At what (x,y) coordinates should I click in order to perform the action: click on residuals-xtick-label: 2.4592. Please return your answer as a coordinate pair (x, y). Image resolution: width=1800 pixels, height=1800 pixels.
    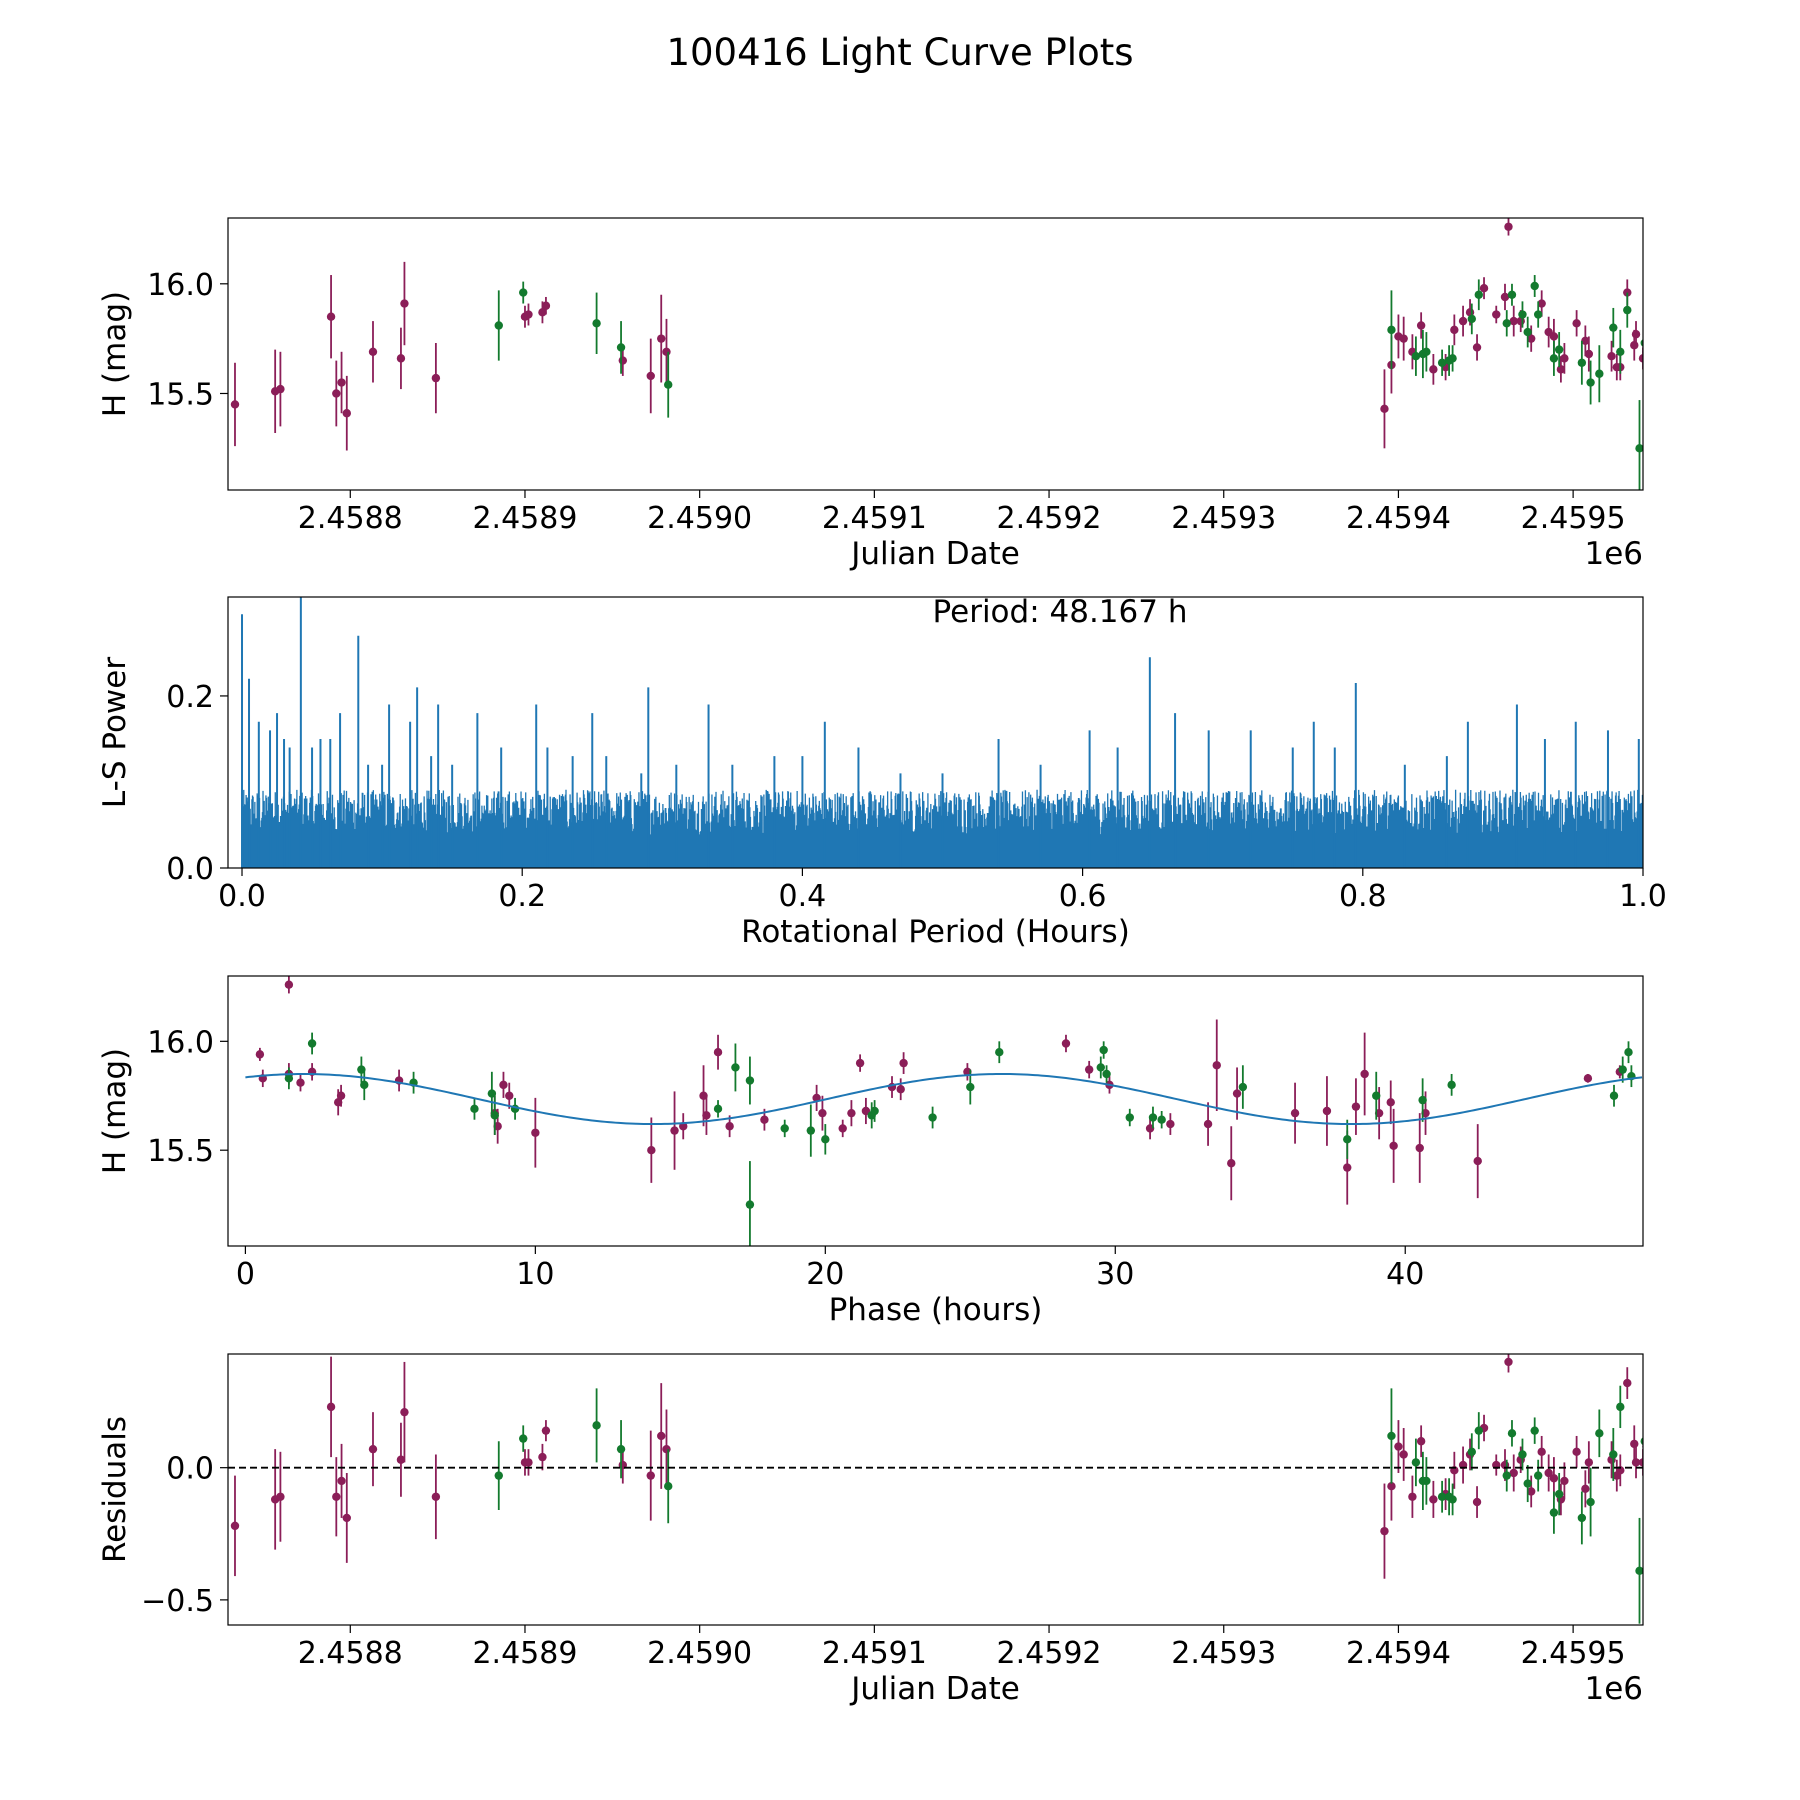
    Looking at the image, I should click on (1049, 1653).